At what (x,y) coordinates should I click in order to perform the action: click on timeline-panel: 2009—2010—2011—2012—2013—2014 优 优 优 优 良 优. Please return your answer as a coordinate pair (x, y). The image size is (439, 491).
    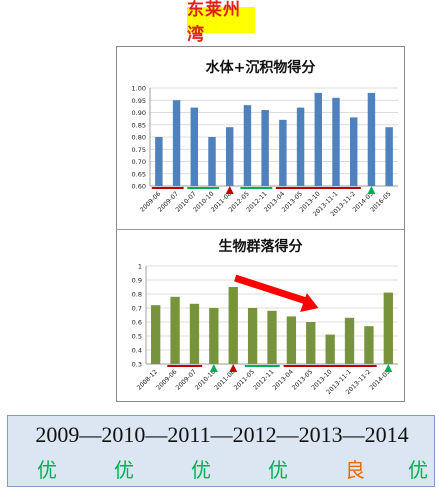
    Looking at the image, I should click on (221, 451).